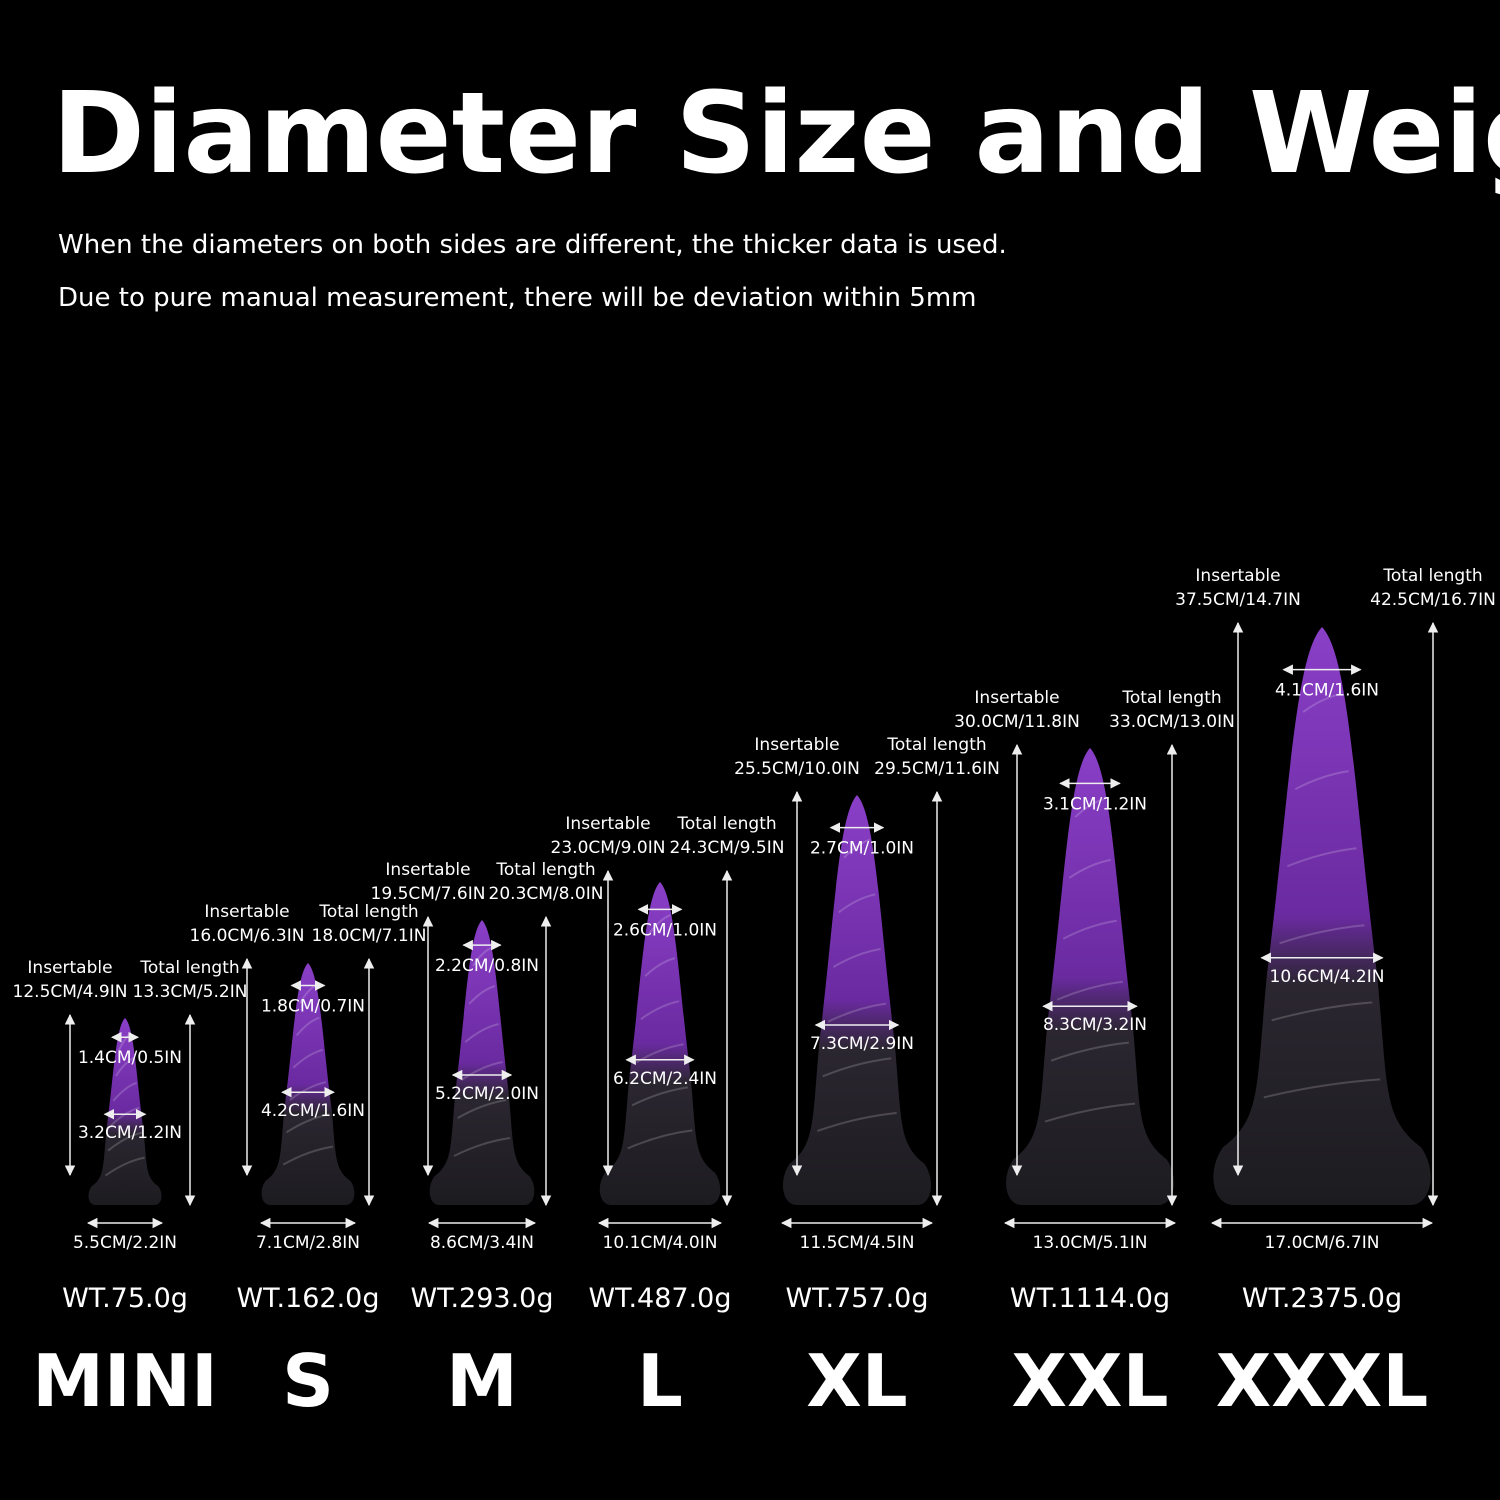  Describe the element at coordinates (937, 769) in the screenshot. I see `total-value: 29.5CM/11.6IN` at that location.